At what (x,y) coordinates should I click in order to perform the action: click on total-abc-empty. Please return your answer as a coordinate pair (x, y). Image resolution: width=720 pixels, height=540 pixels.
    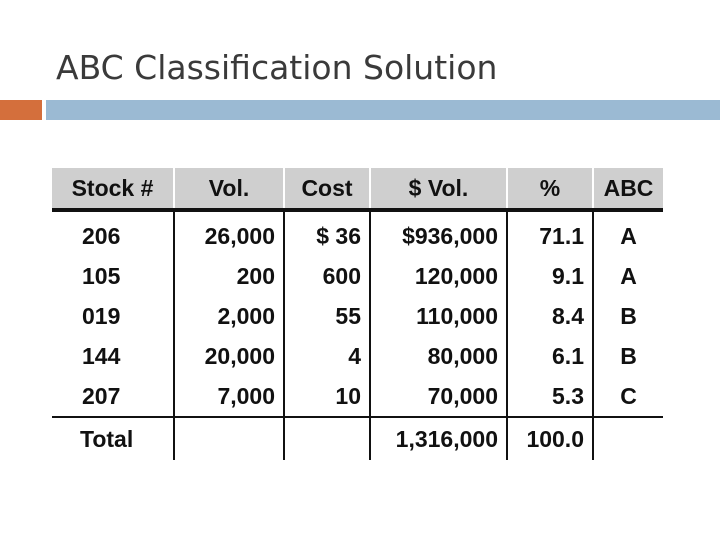
    Looking at the image, I should click on (627, 438).